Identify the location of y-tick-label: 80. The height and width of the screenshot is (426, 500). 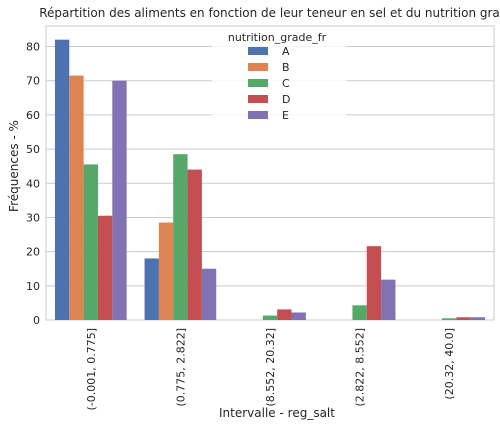
(33, 47).